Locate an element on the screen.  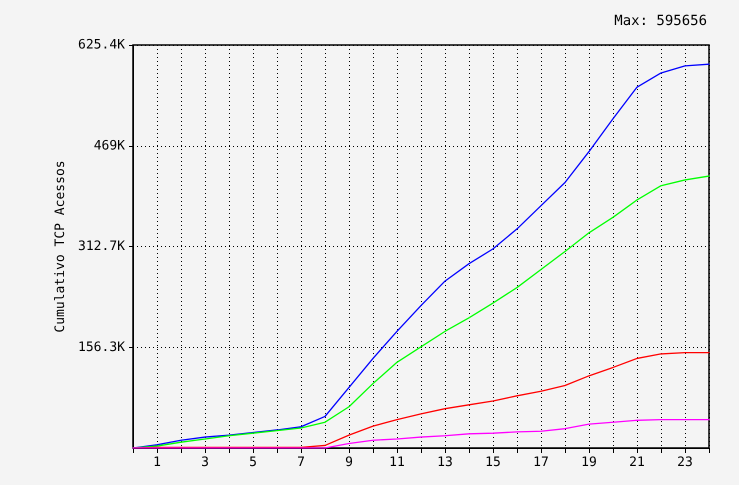
x-tick-label: 23 is located at coordinates (685, 462).